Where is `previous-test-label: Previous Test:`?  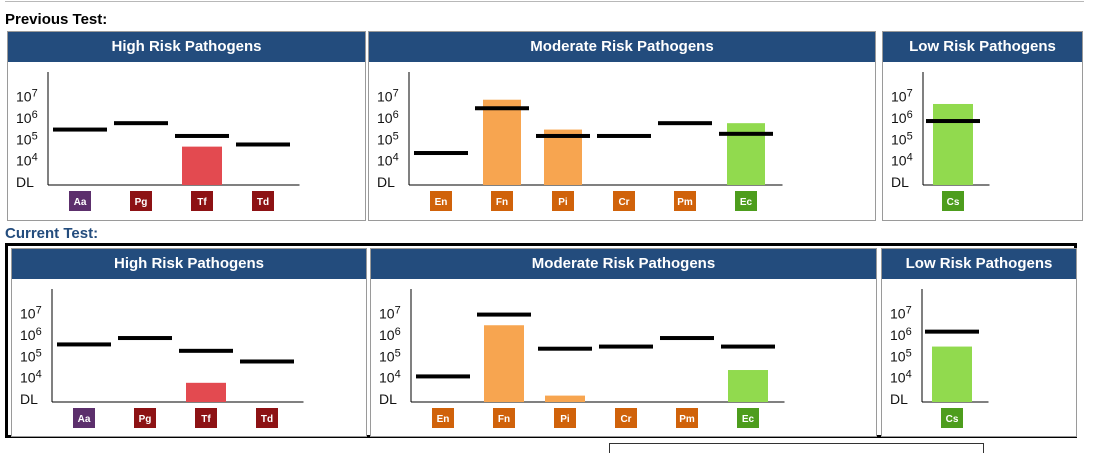
previous-test-label: Previous Test: is located at coordinates (56, 19).